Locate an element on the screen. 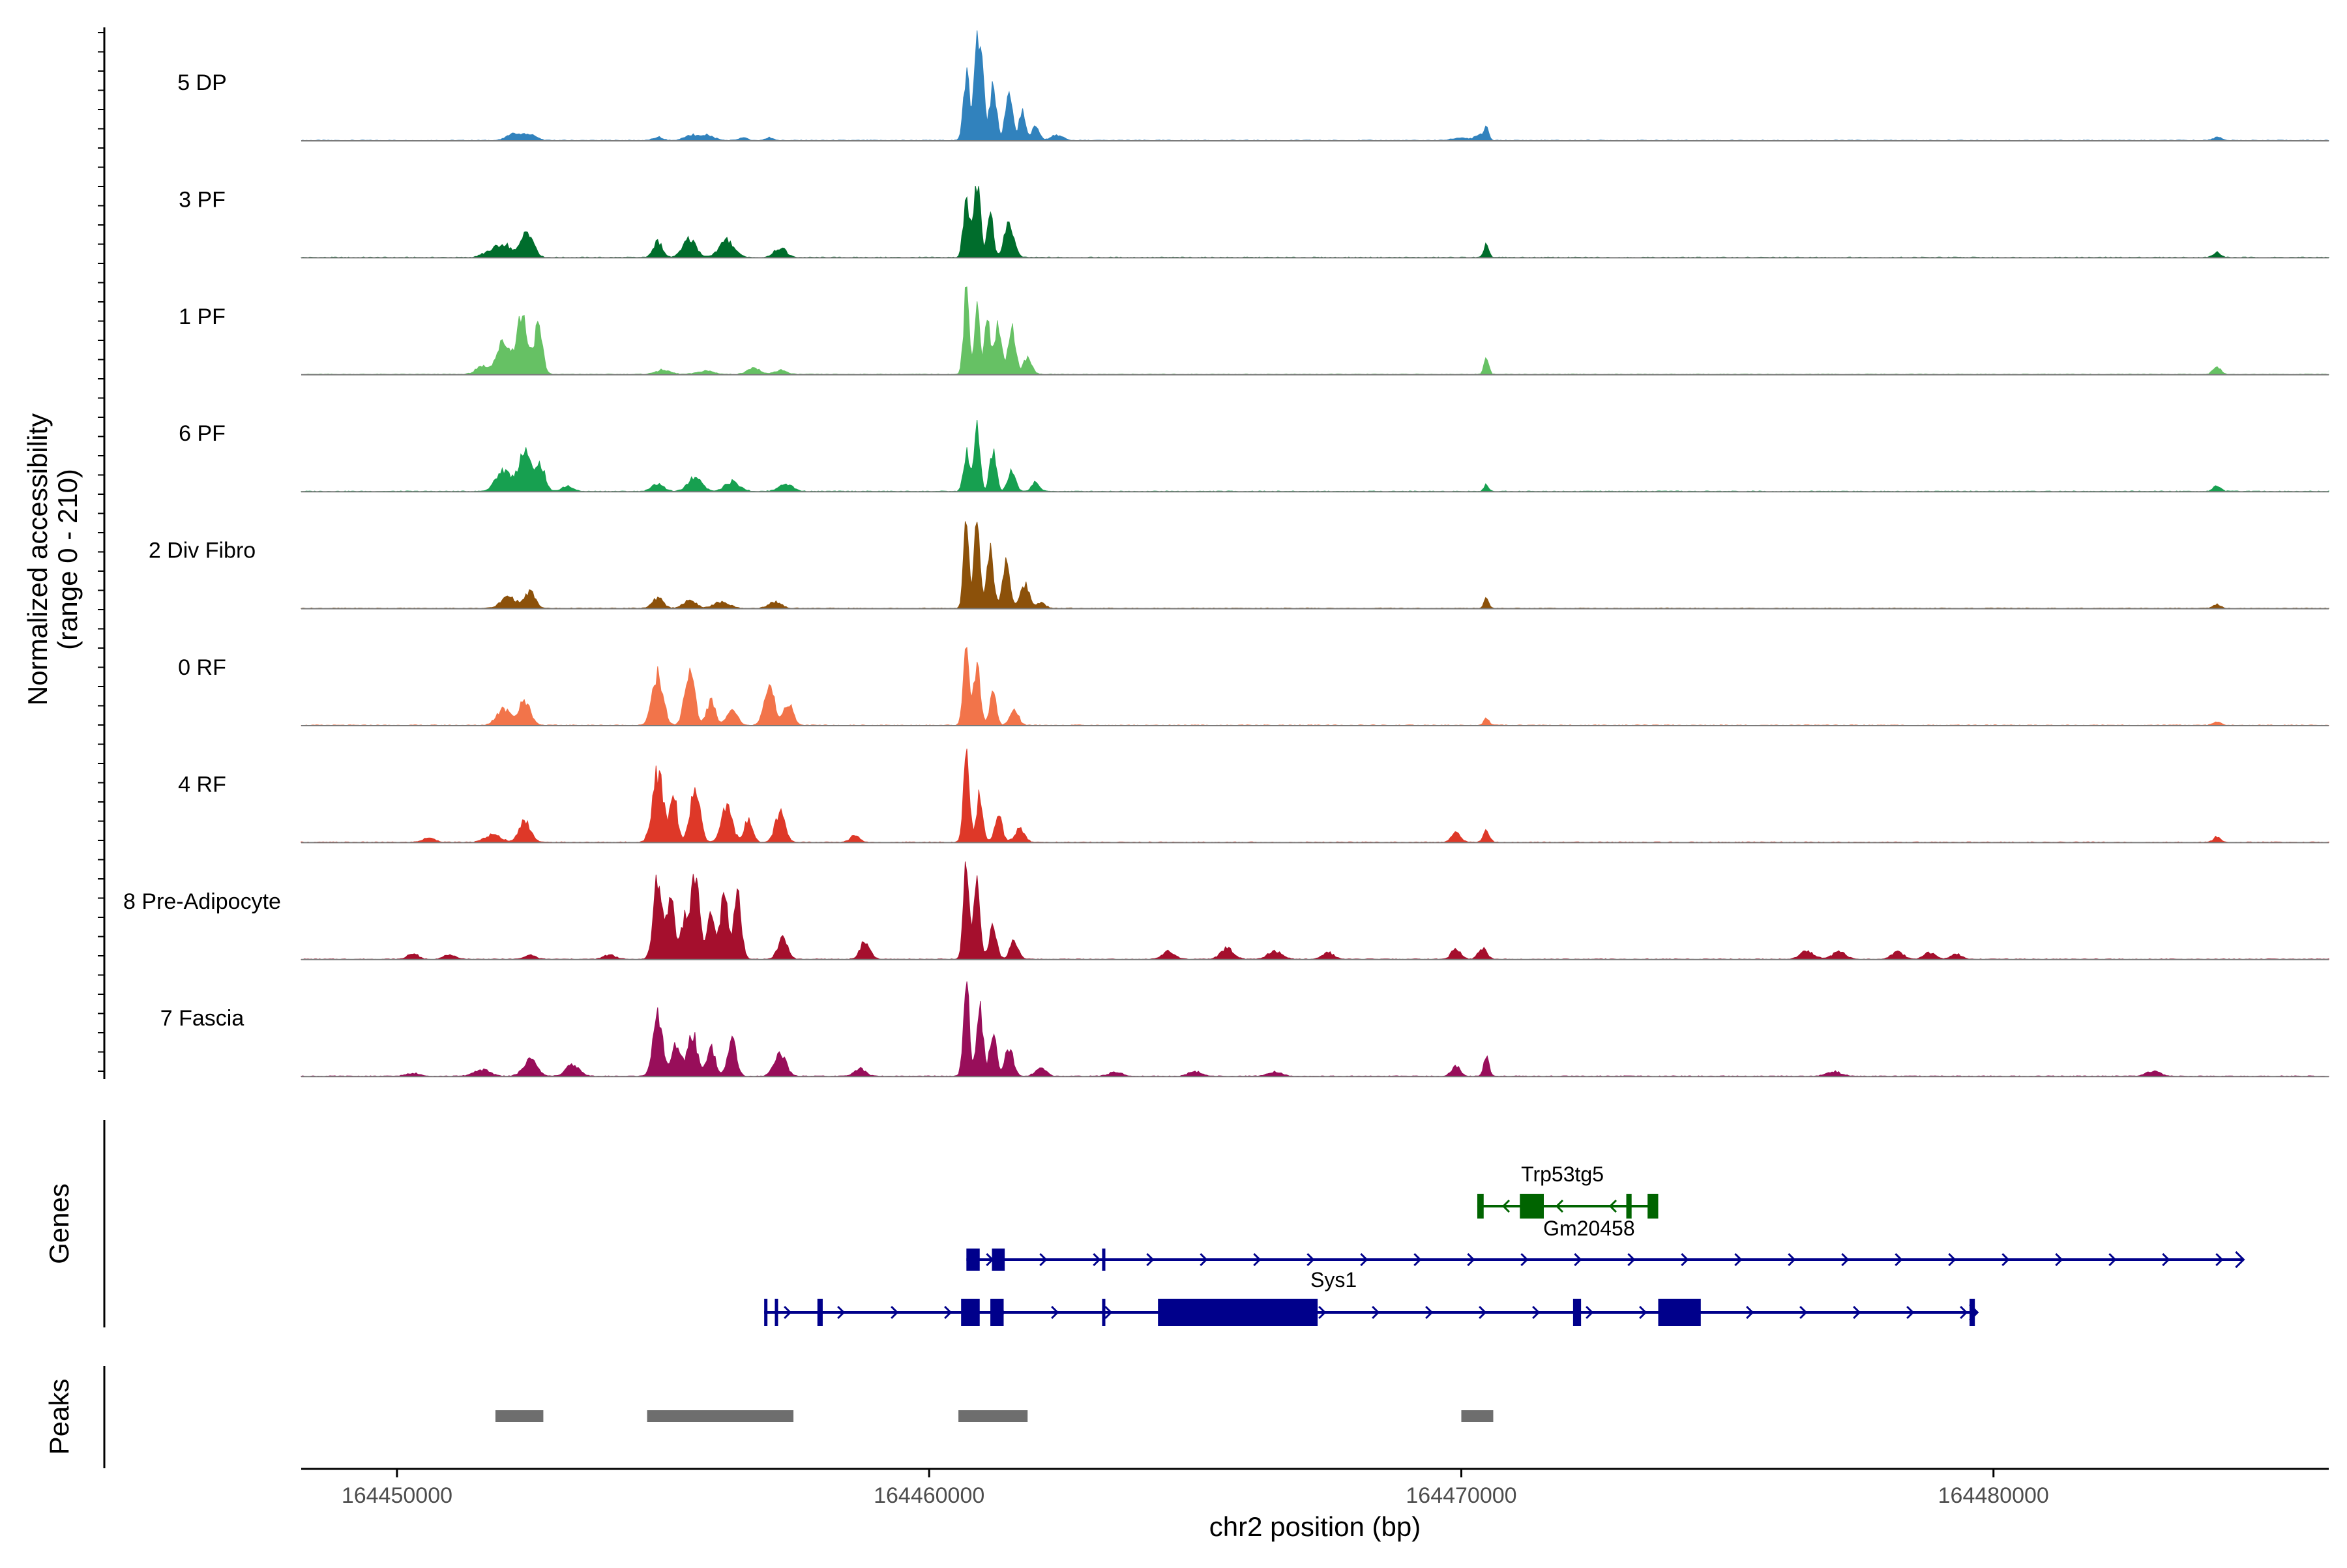 The width and height of the screenshot is (2347, 1568). peaks-panel-label: Peaks is located at coordinates (59, 1417).